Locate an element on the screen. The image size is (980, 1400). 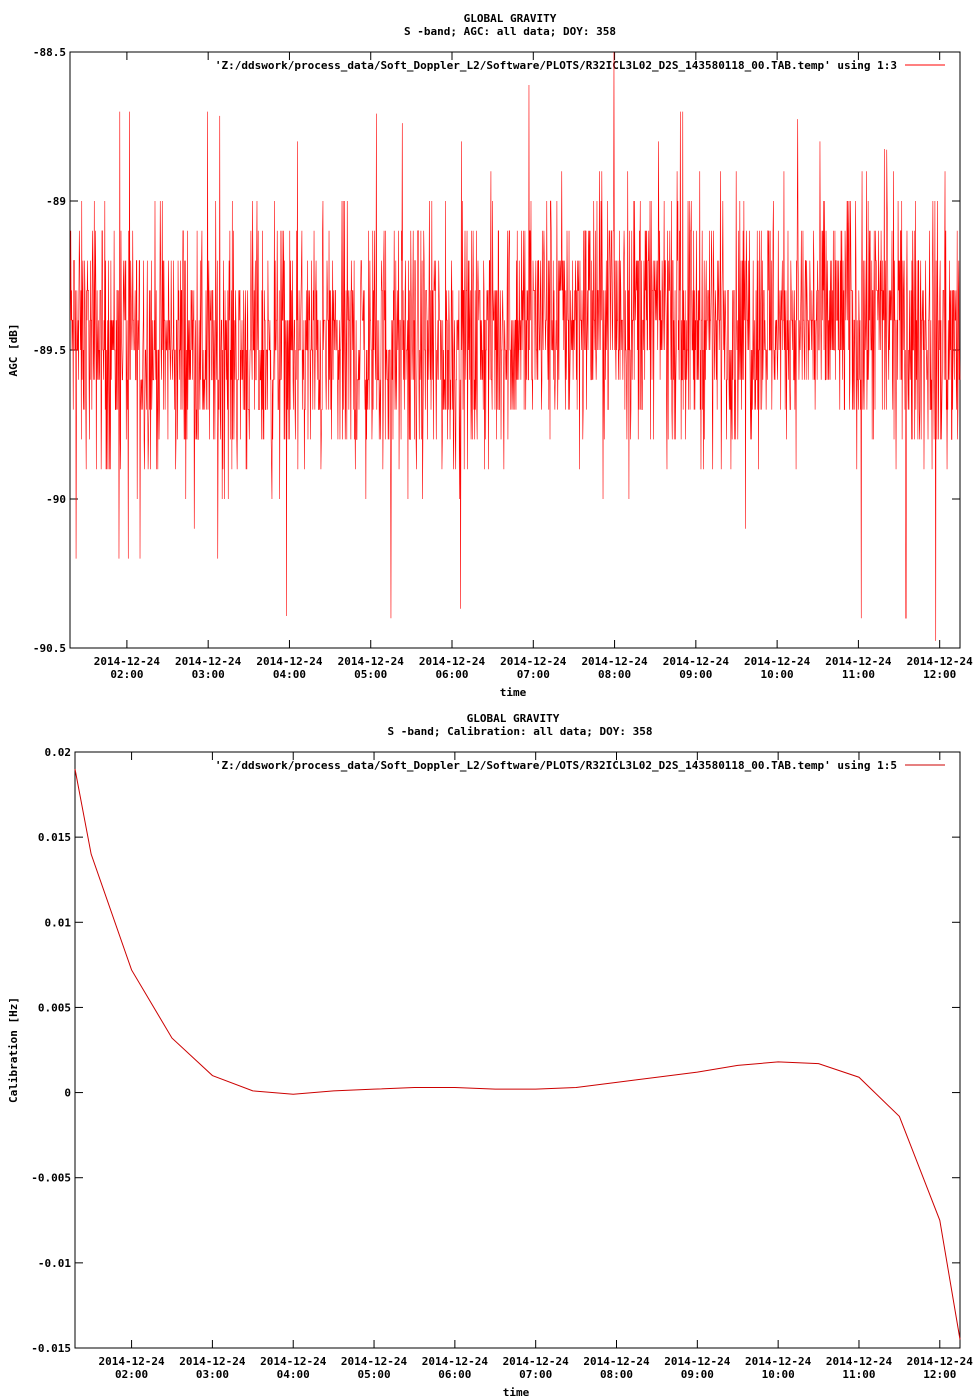
y-tick-label: -89 is located at coordinates (56, 201).